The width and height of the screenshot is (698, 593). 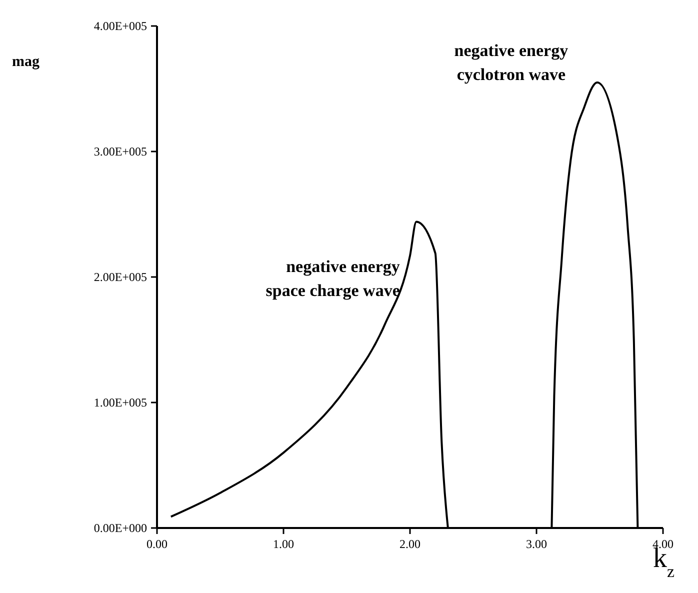 I want to click on y-tick-label: 3.00E+005, so click(x=120, y=151).